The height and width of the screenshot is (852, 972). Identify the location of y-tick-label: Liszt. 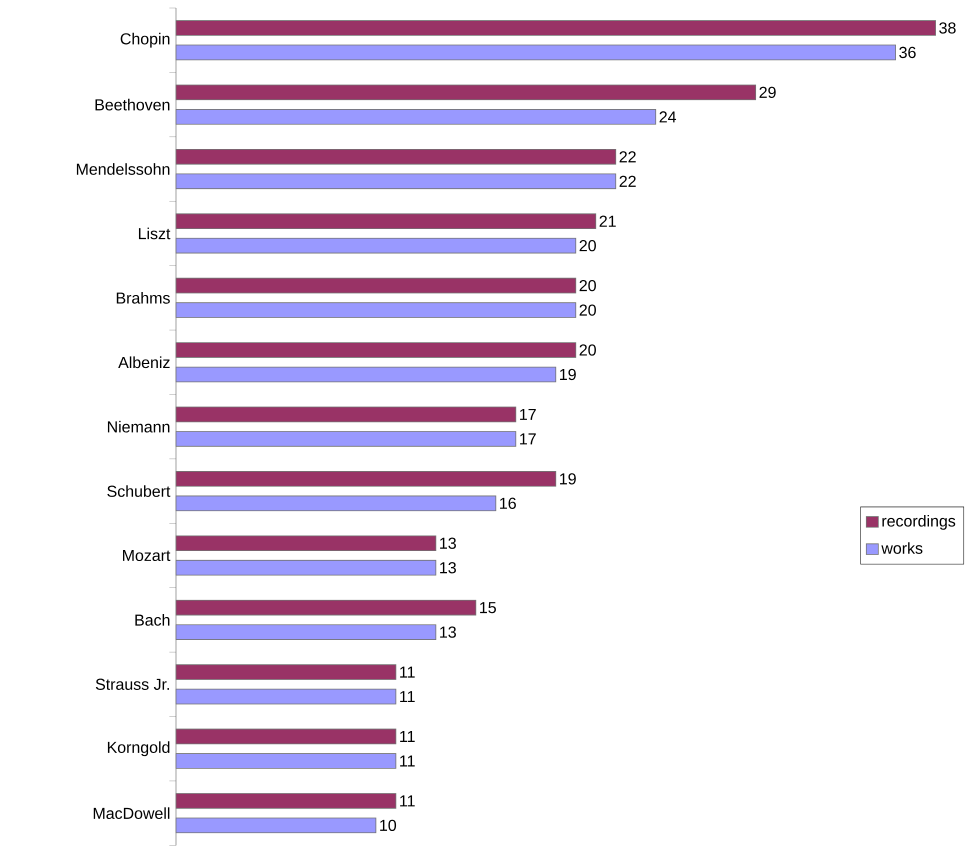
(154, 234).